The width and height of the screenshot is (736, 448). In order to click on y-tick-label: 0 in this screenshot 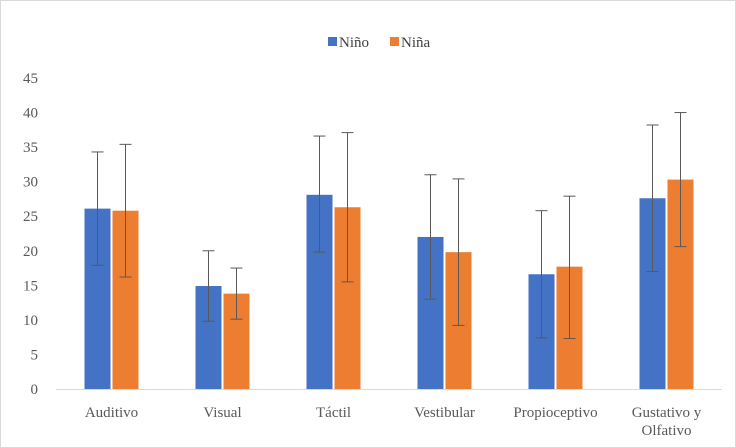, I will do `click(35, 390)`.